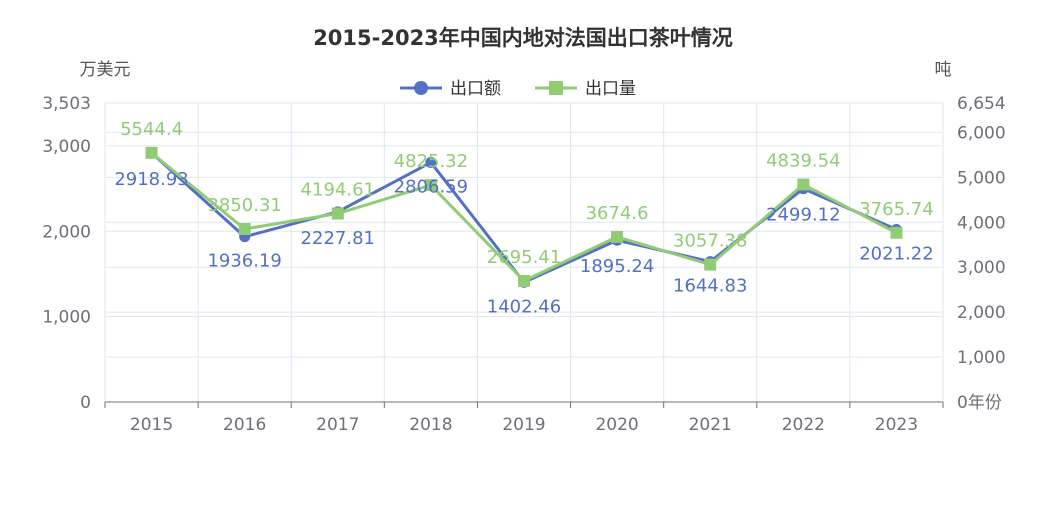 The height and width of the screenshot is (523, 1047). Describe the element at coordinates (338, 238) in the screenshot. I see `data-label: 2227.81` at that location.